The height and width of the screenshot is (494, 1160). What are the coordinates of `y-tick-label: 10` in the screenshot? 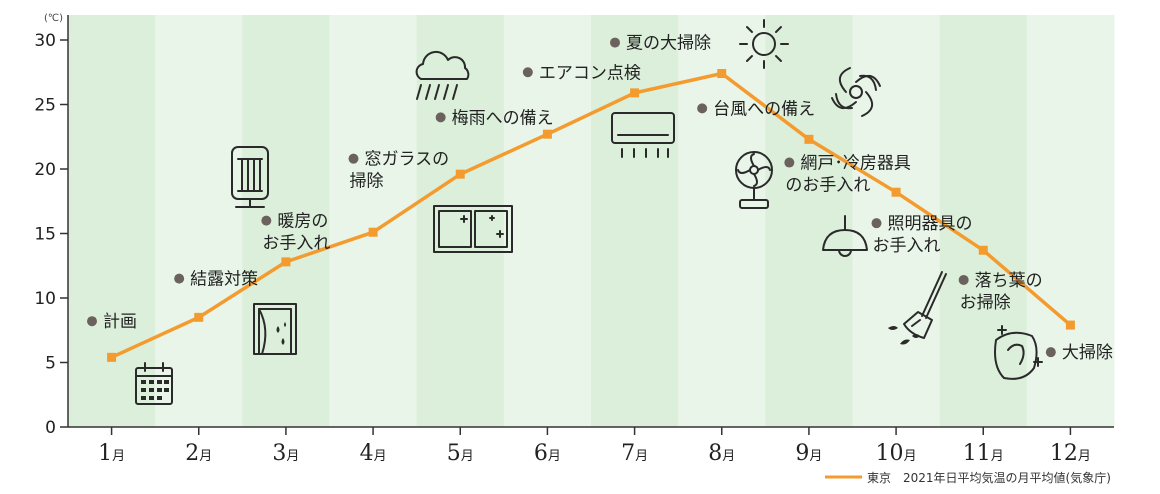 It's located at (45, 299).